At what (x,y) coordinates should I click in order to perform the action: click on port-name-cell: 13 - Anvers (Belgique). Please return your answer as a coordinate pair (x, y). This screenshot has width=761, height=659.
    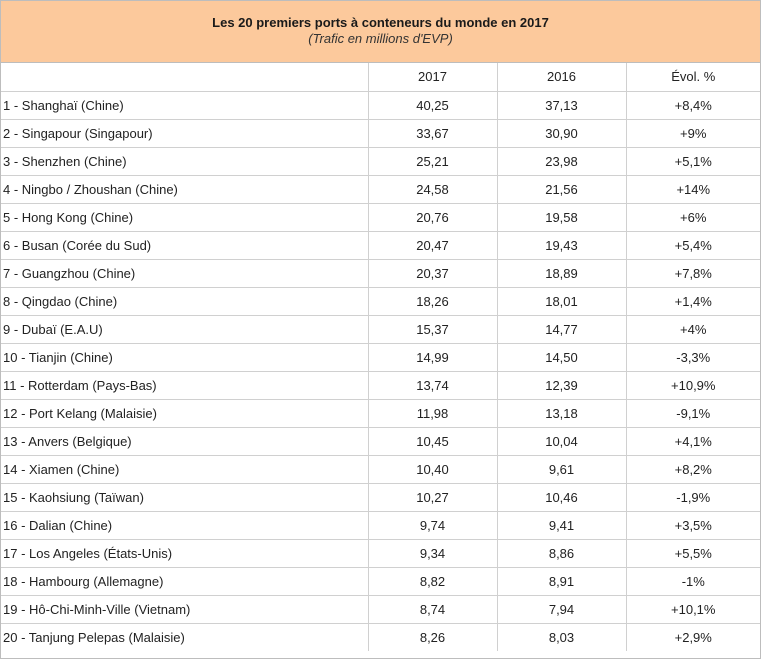
    Looking at the image, I should click on (185, 441).